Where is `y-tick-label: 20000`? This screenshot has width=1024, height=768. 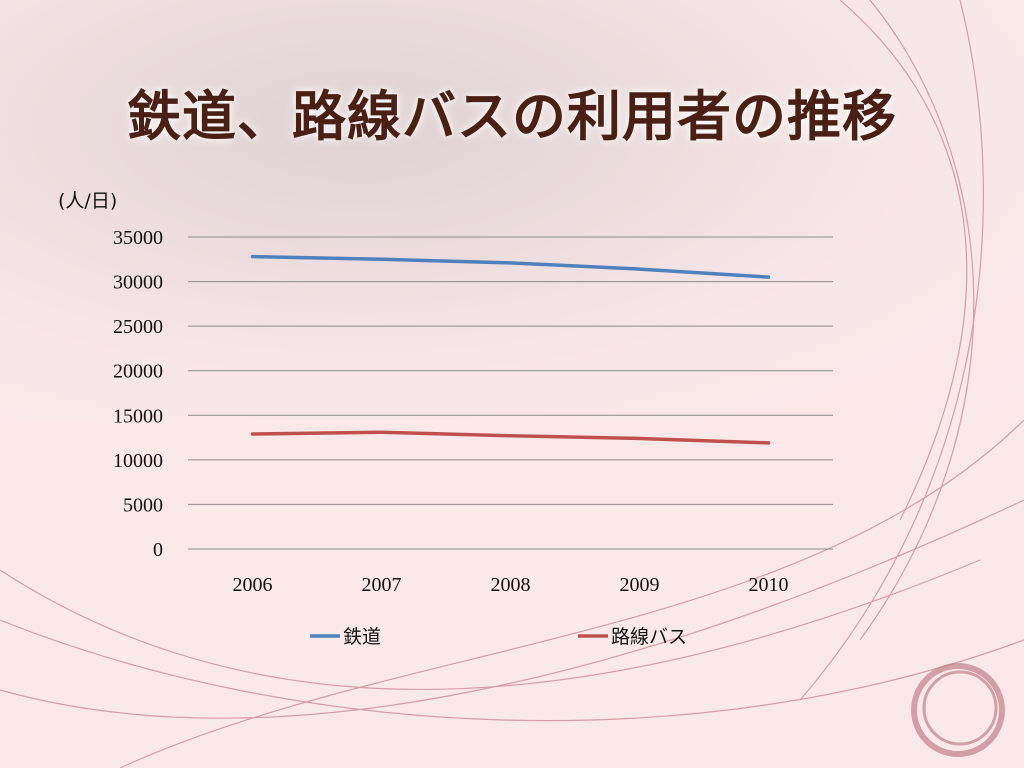
y-tick-label: 20000 is located at coordinates (138, 372).